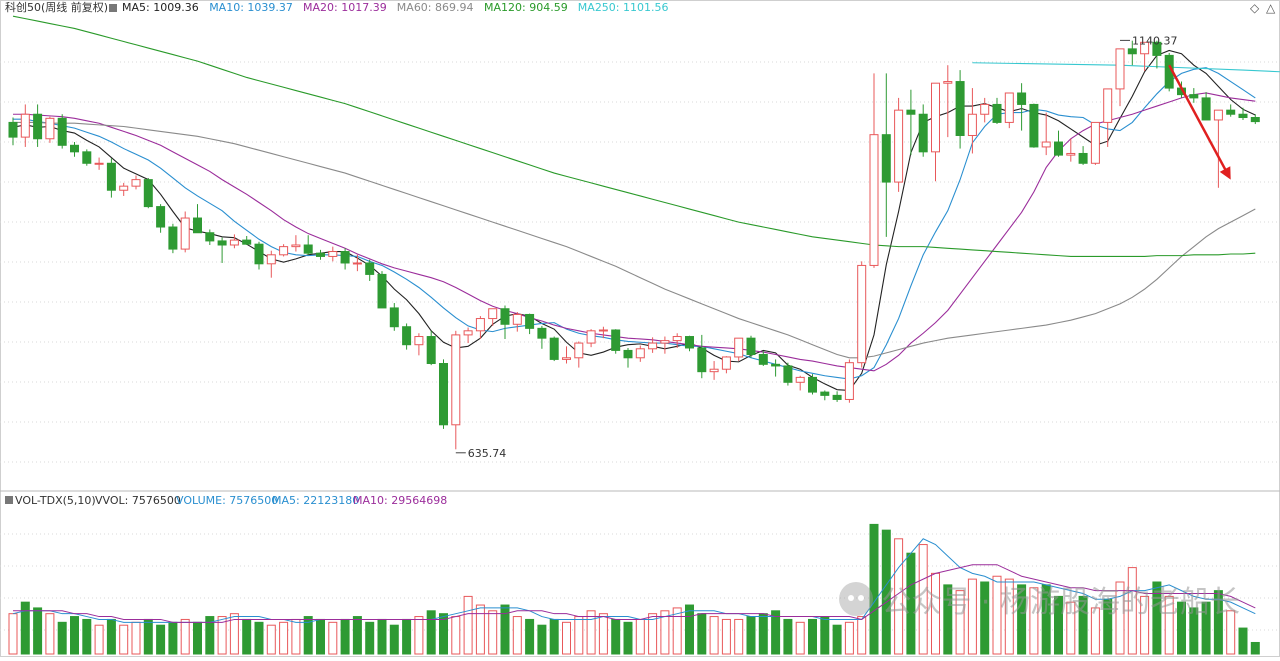  What do you see at coordinates (1149, 40) in the screenshot?
I see `price-annotation: 1140.37` at bounding box center [1149, 40].